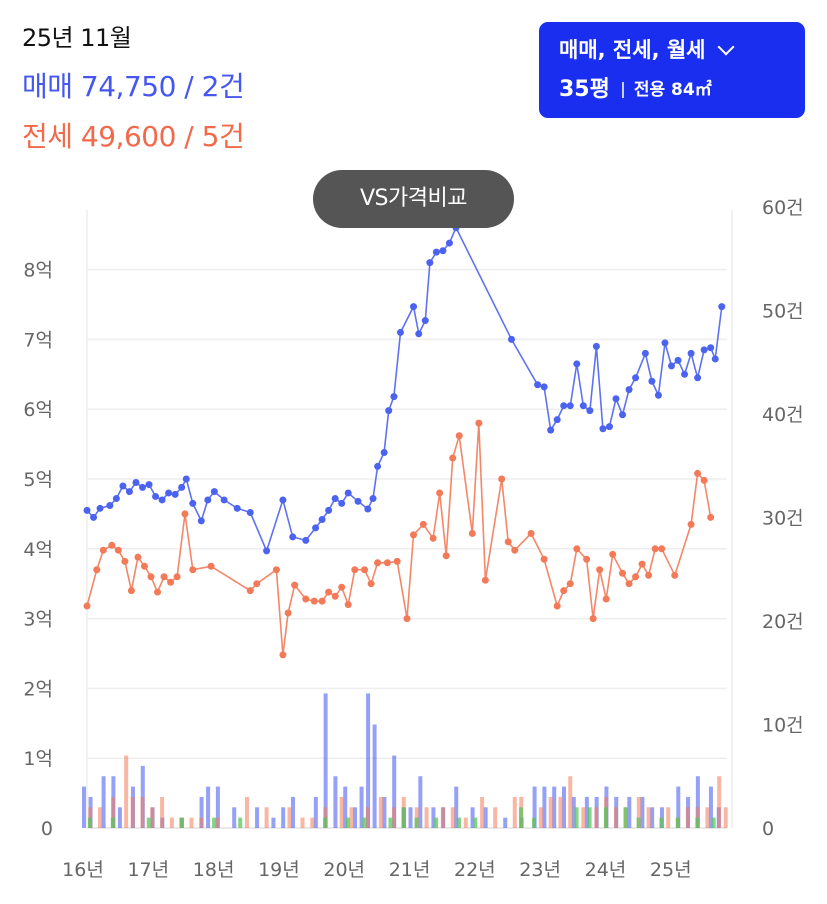 Image resolution: width=827 pixels, height=904 pixels. Describe the element at coordinates (768, 829) in the screenshot. I see `y-right-tick-label: 0` at that location.